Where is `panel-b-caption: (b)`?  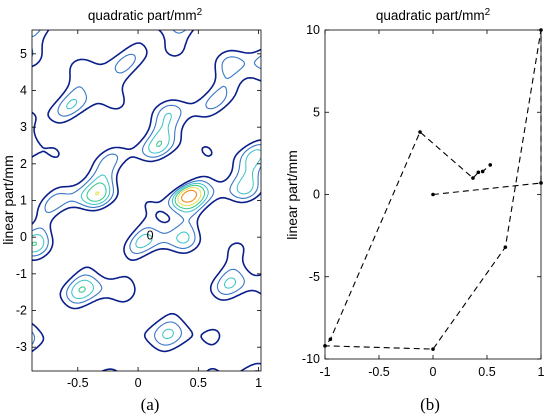
panel-b-caption: (b) is located at coordinates (430, 404).